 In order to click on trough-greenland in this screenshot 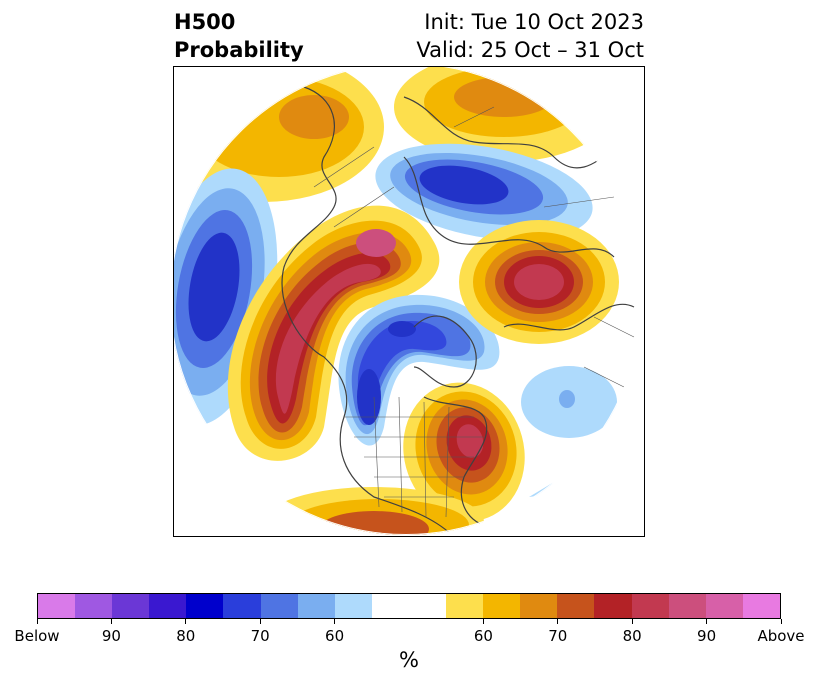, I will do `click(484, 192)`.